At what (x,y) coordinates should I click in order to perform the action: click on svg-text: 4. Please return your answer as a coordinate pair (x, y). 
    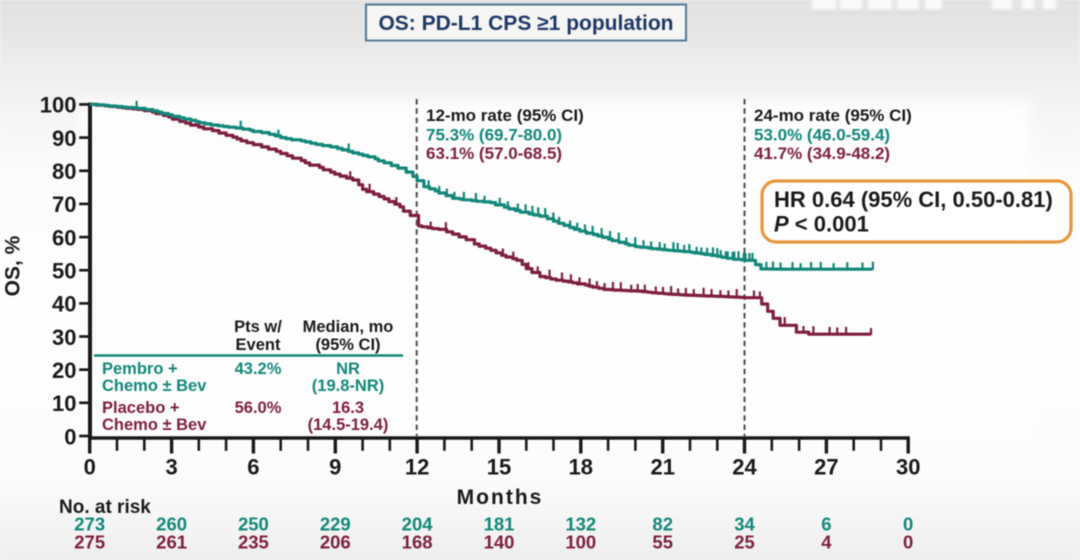
    Looking at the image, I should click on (826, 542).